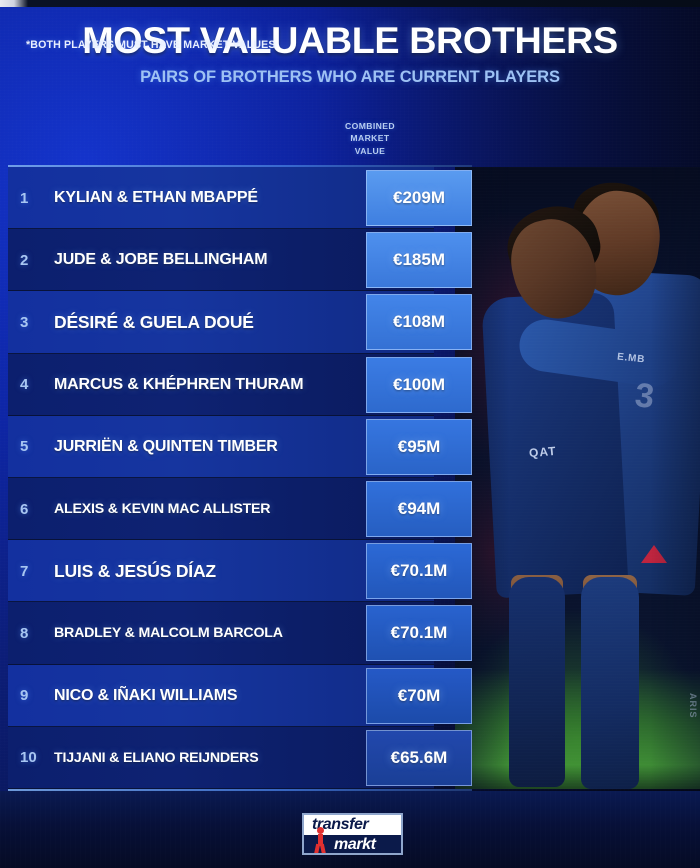 The height and width of the screenshot is (868, 700). I want to click on row-rank: 7, so click(24, 571).